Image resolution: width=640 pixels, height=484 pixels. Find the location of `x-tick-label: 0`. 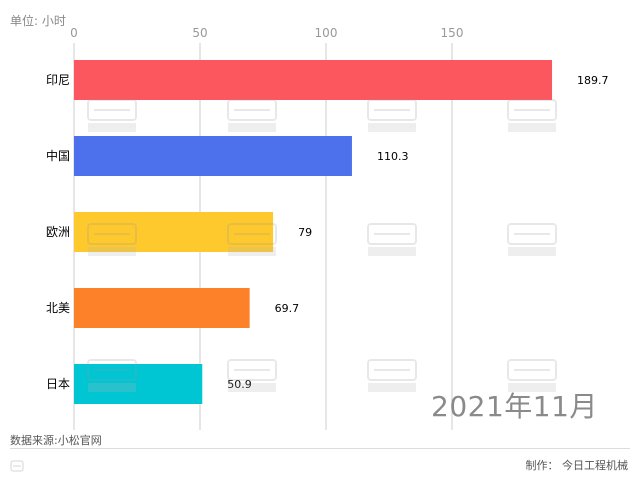

x-tick-label: 0 is located at coordinates (74, 33).